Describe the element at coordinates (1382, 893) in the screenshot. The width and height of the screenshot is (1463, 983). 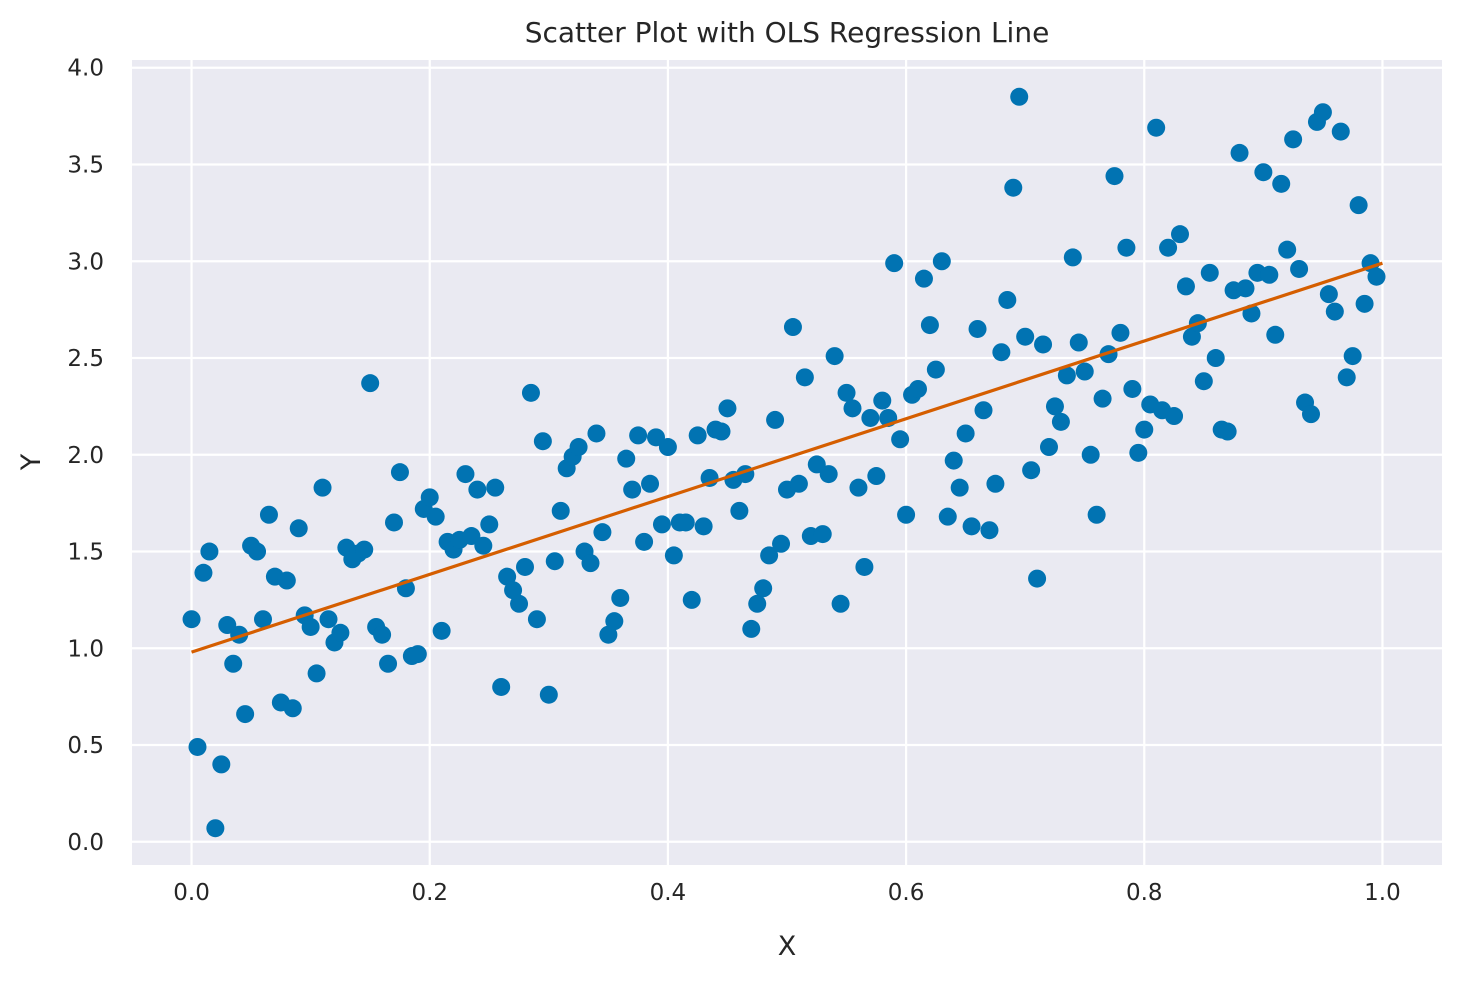
I see `x-tick-label: 1.0` at that location.